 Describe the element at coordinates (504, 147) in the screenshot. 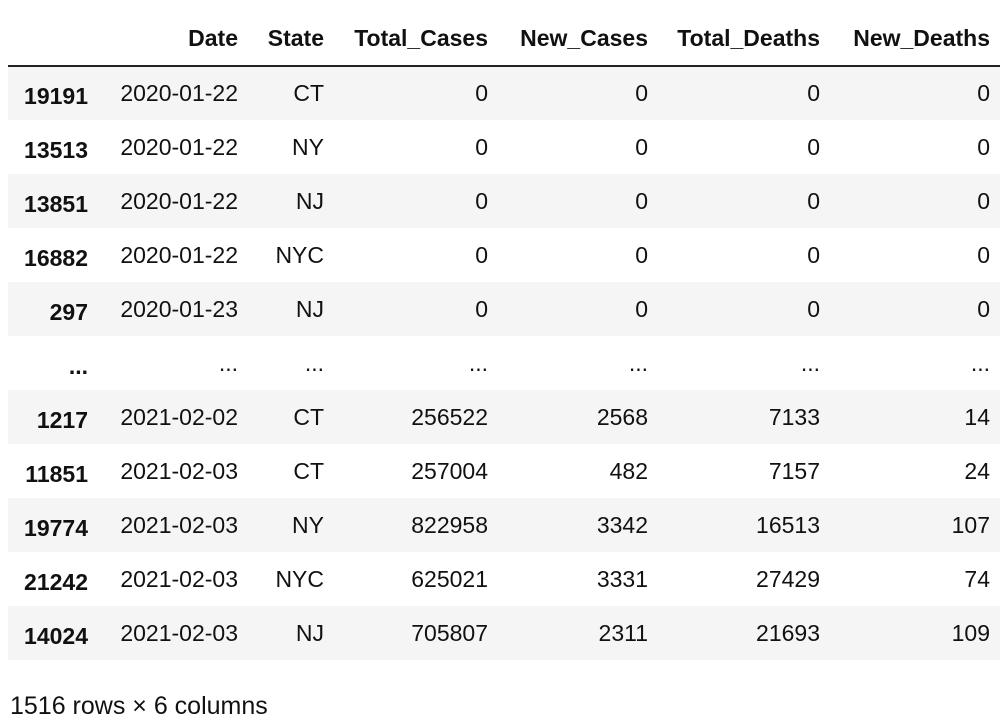

I see `table-row: 13513 2020-01-22 NY 0 0 0 0` at that location.